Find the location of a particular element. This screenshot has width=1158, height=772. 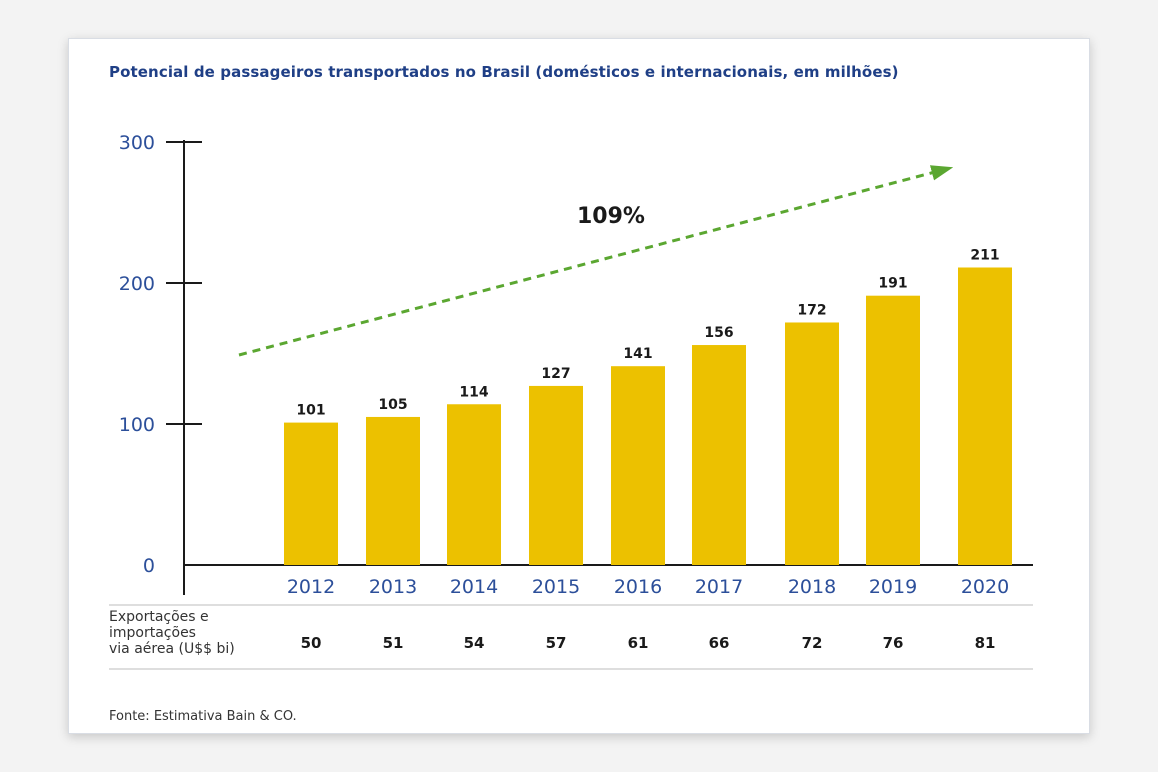

x-tick-label: 2020 is located at coordinates (985, 587).